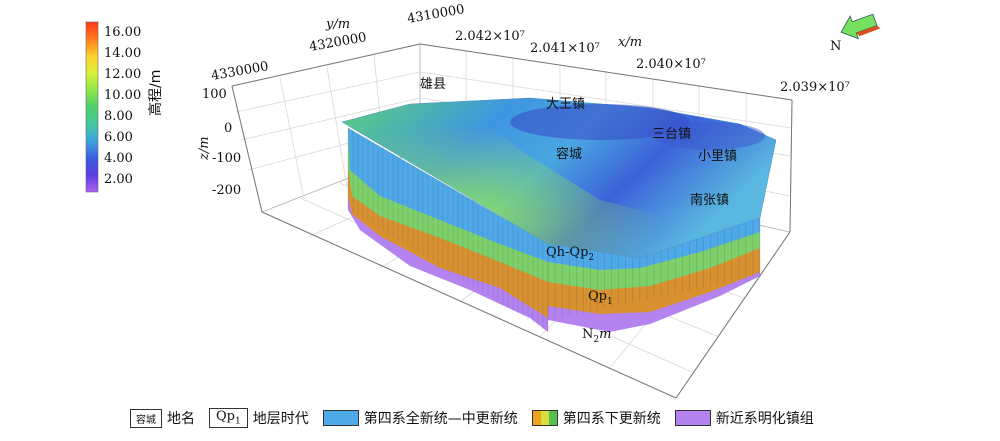 This screenshot has width=1000, height=441. I want to click on legend-item-q1: 第四系全新统—中更新统, so click(420, 418).